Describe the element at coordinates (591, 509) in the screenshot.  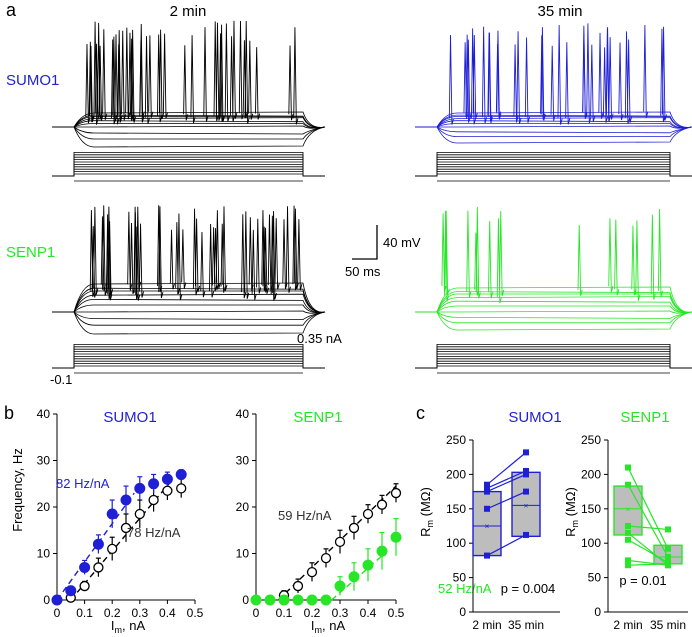
I see `y-tick-label: 150` at that location.